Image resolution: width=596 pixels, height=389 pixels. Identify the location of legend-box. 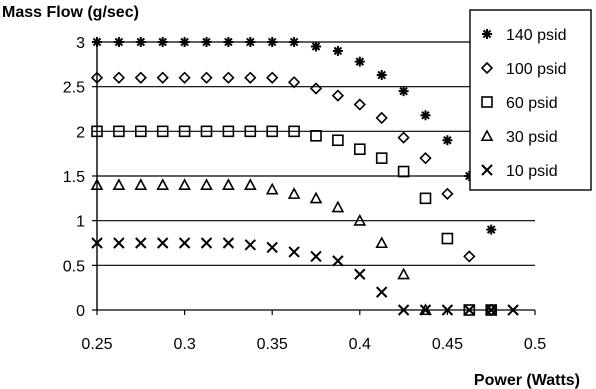
(530, 100).